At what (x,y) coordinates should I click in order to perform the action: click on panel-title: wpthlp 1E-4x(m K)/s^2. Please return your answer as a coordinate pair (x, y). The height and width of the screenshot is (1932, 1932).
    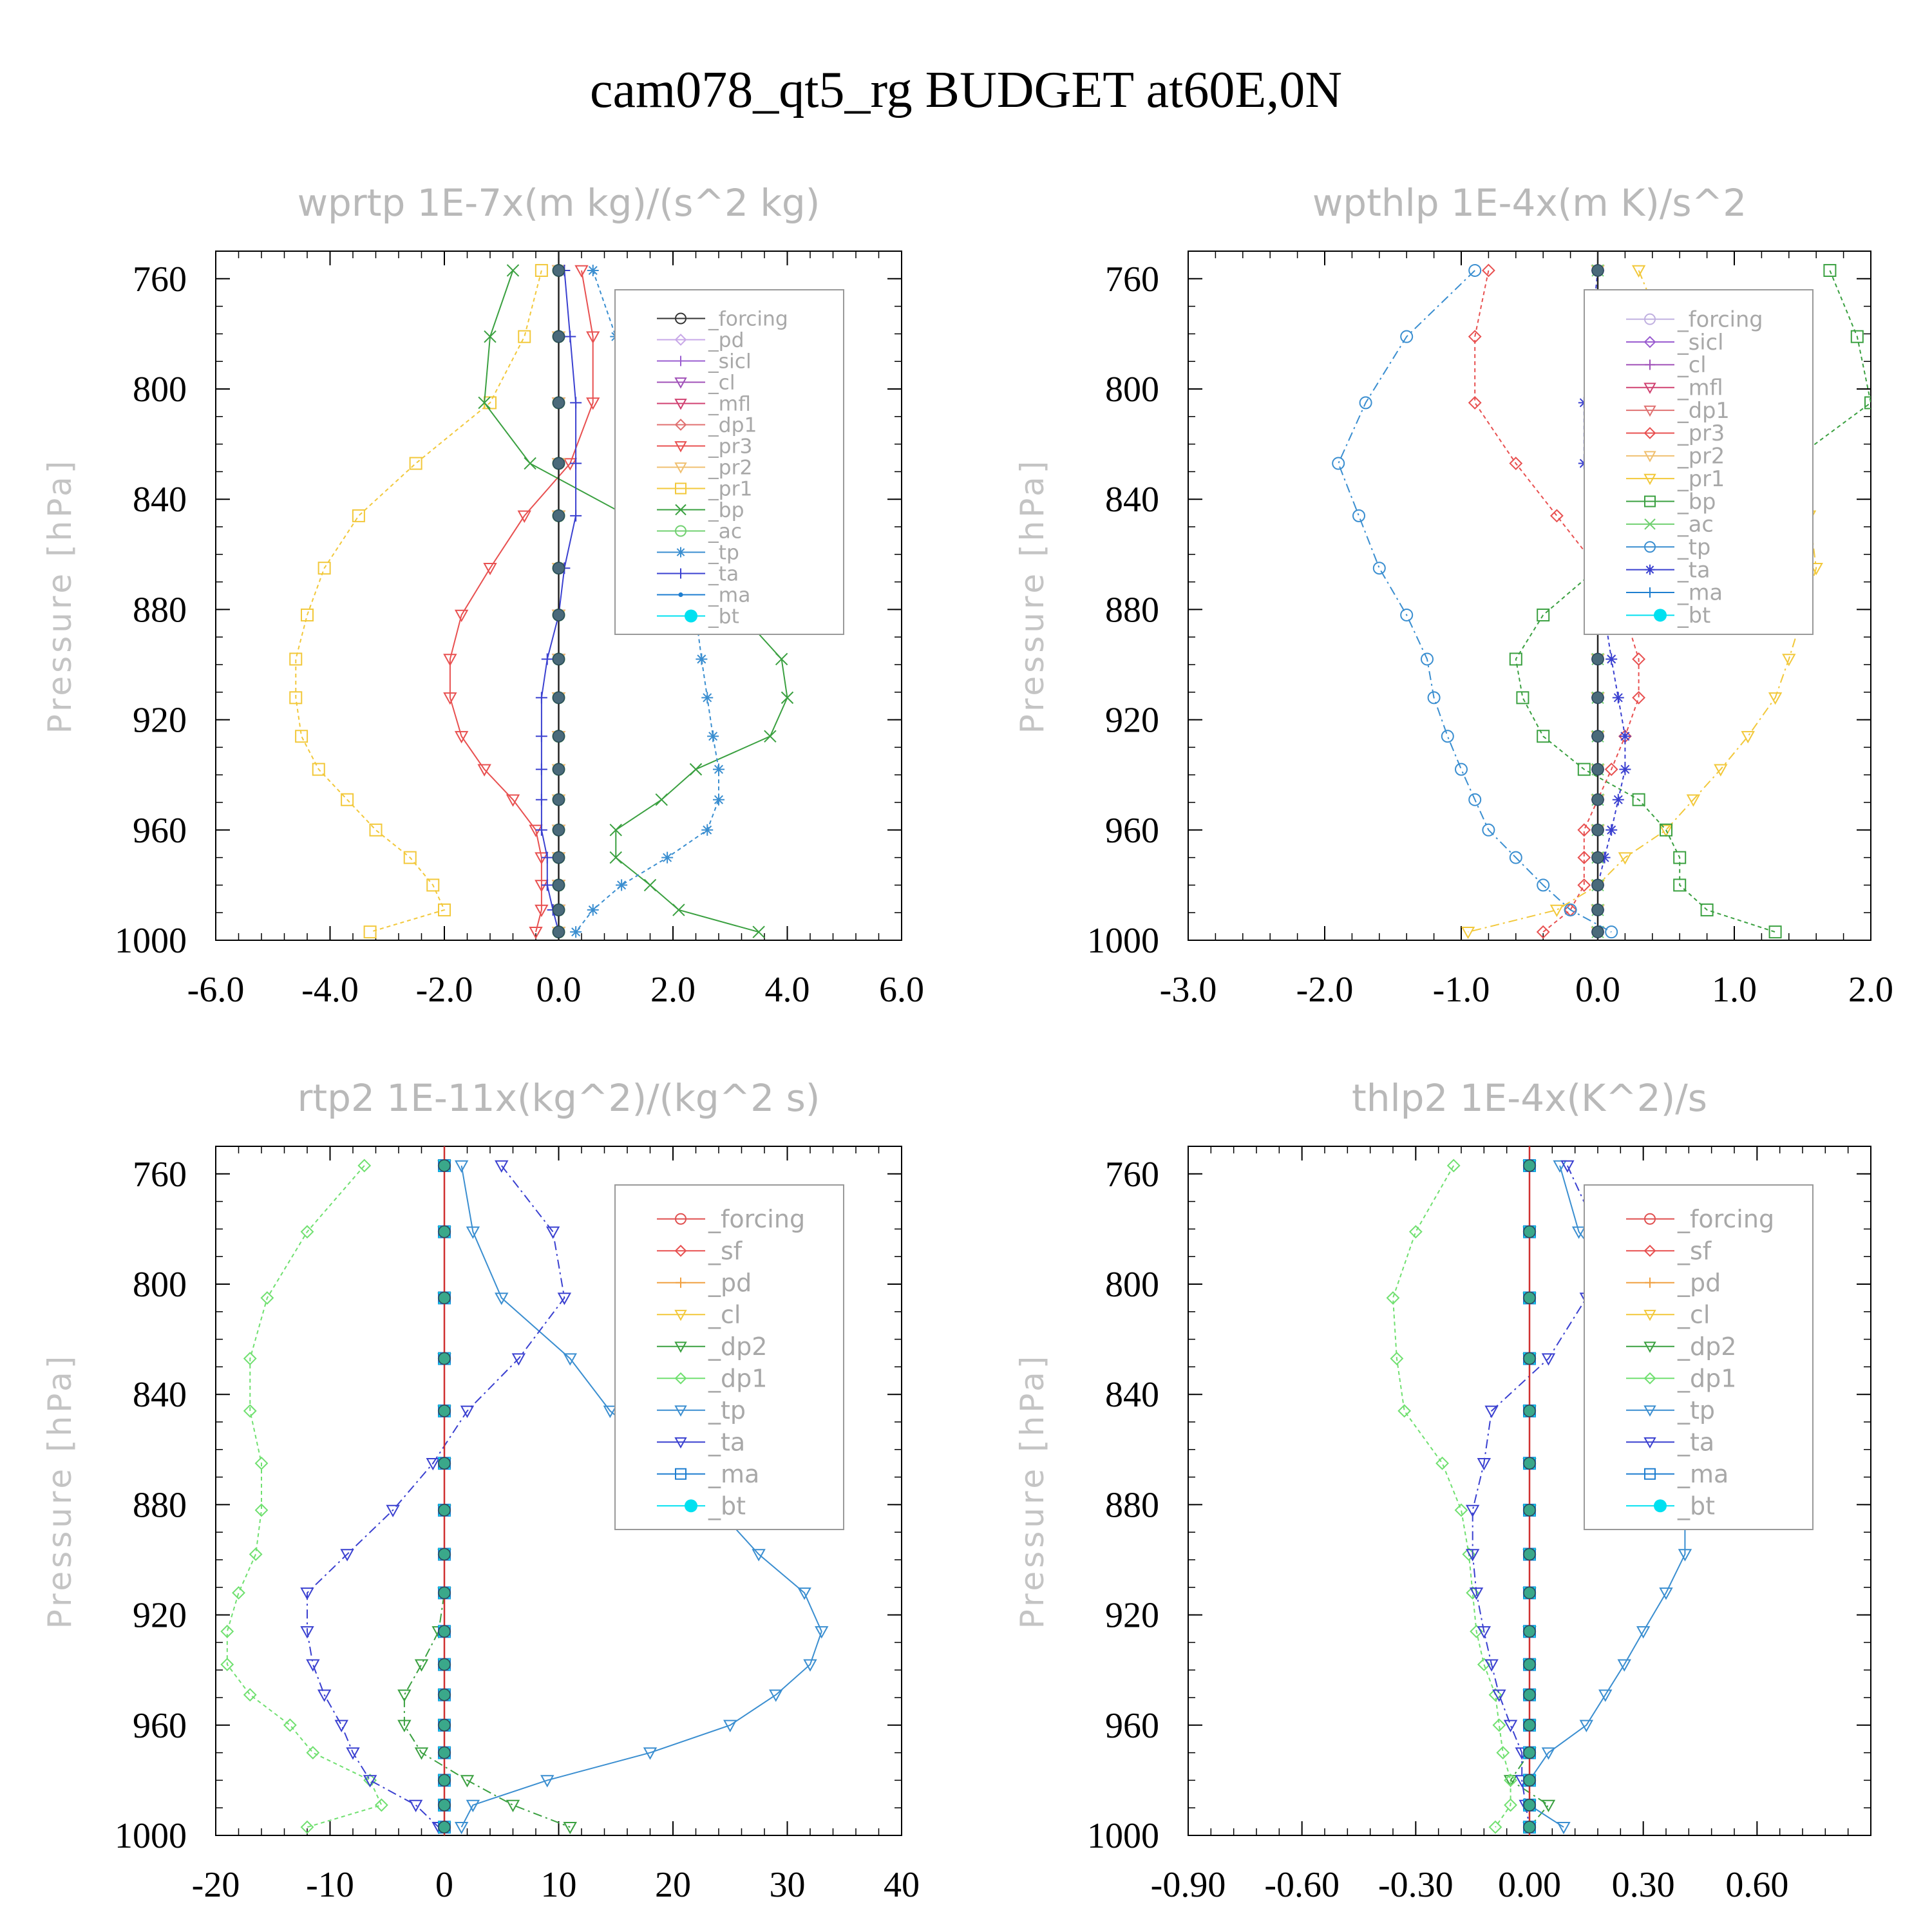
    Looking at the image, I should click on (1529, 203).